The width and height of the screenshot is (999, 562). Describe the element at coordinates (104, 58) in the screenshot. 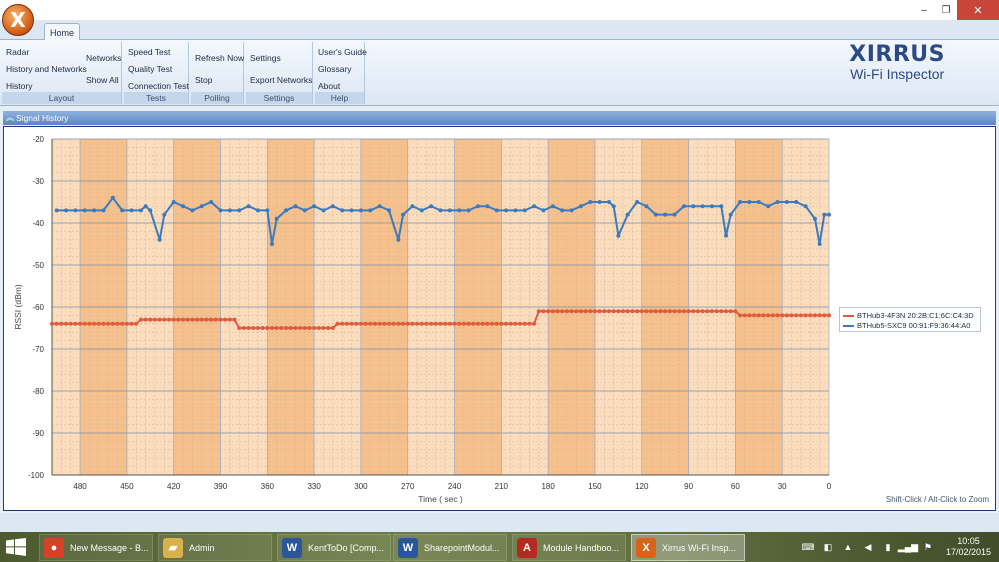

I see `networks-button: Networks` at that location.